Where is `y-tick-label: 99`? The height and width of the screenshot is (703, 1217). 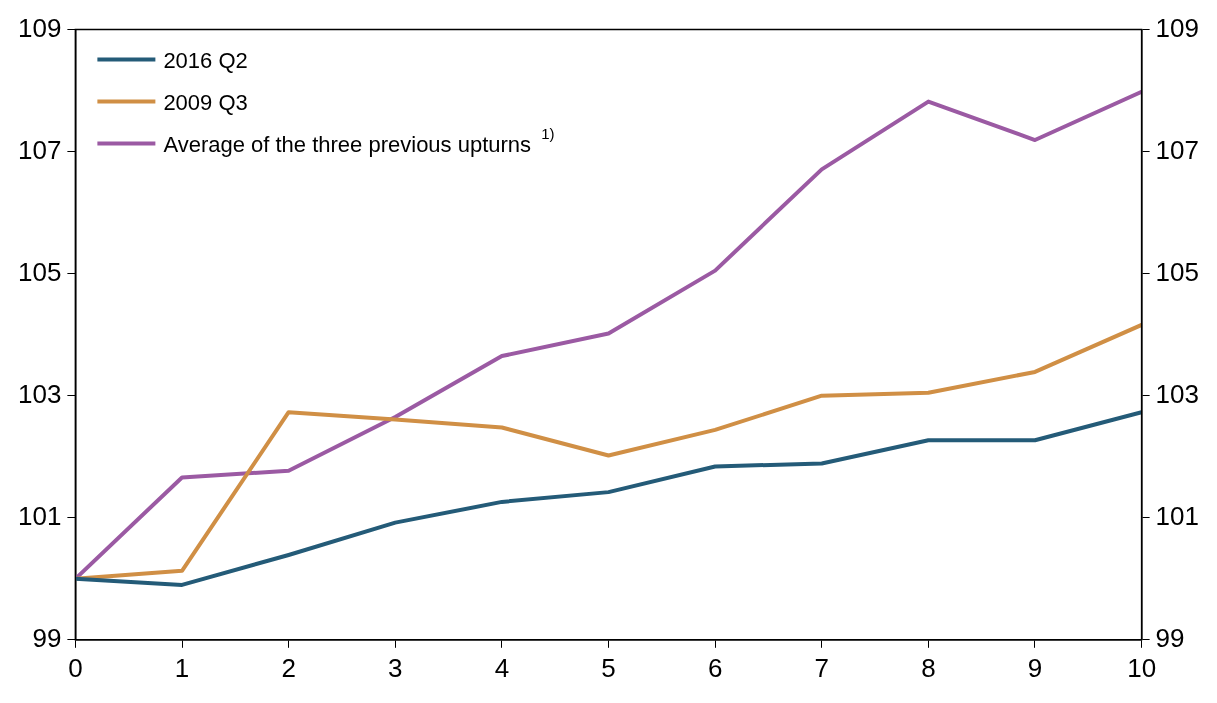 y-tick-label: 99 is located at coordinates (47, 637).